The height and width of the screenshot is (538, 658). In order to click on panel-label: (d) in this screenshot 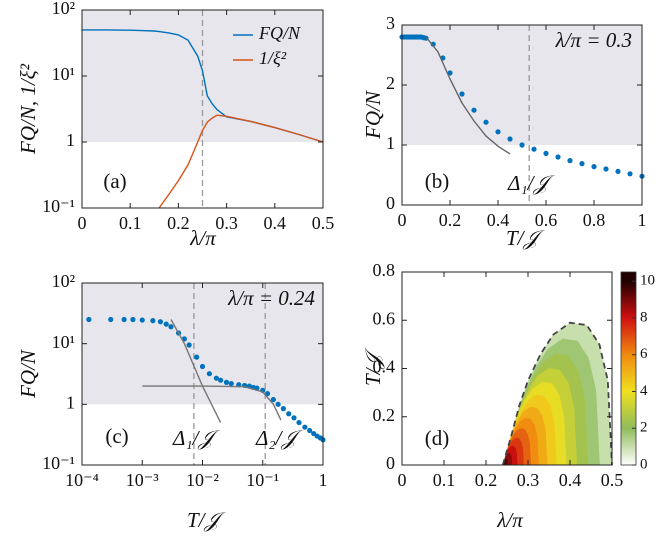, I will do `click(437, 438)`.